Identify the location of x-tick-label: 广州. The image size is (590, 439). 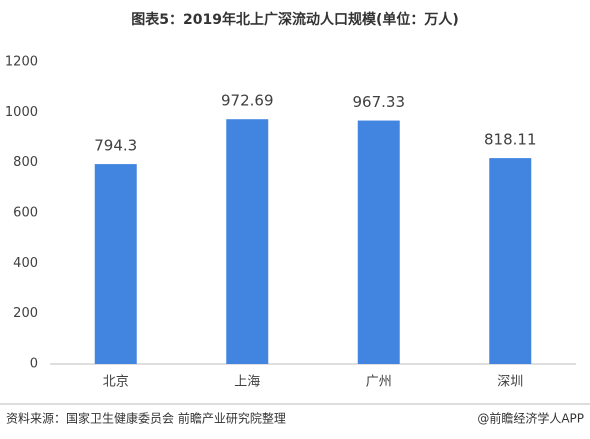
(379, 382).